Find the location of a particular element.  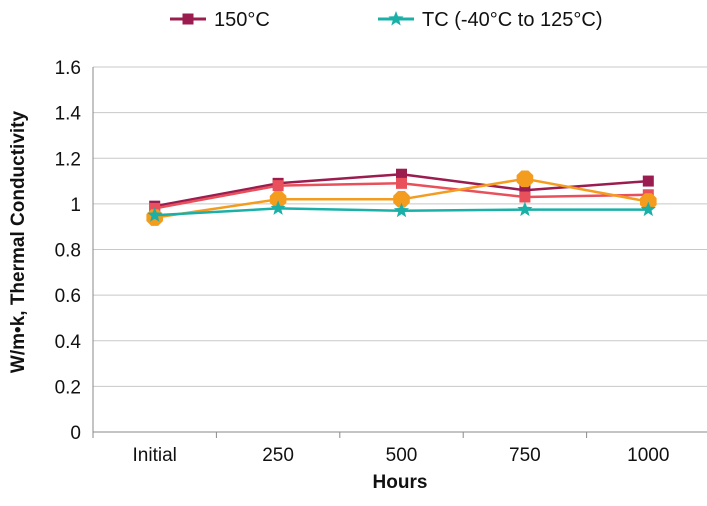

x-tick-label: 250 is located at coordinates (278, 455).